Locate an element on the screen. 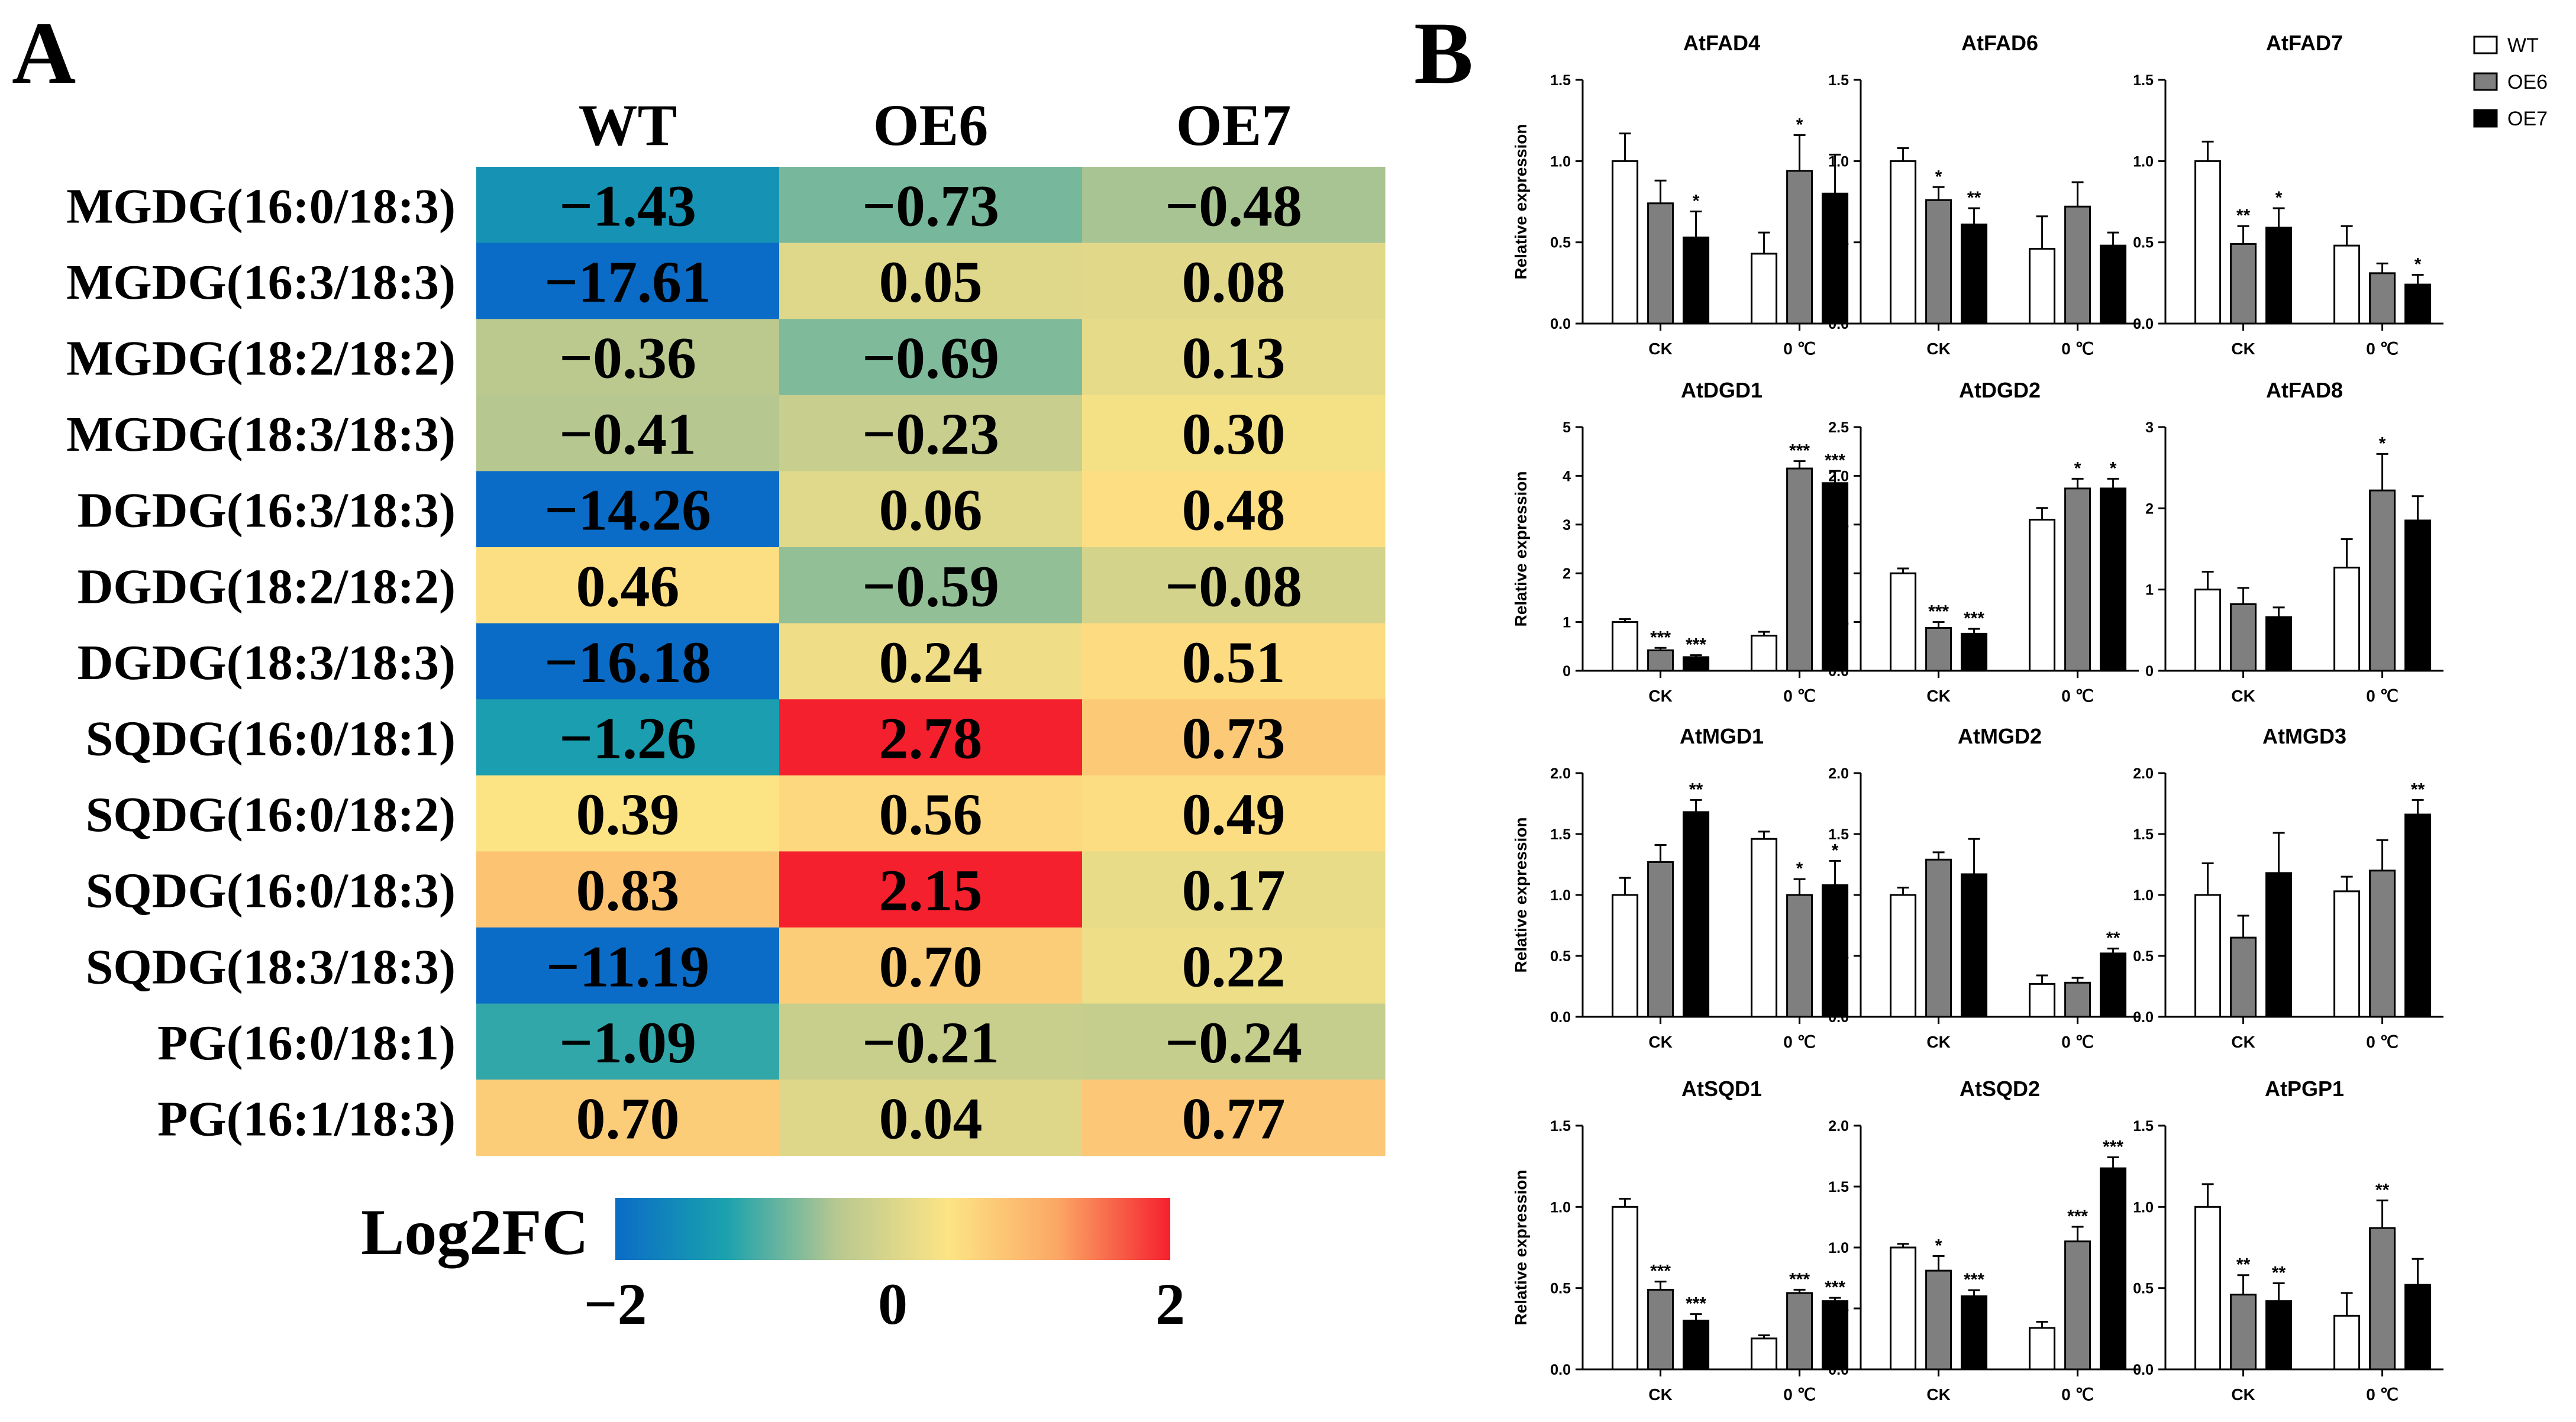  heatmap-cell-value: 0.06 is located at coordinates (931, 510).